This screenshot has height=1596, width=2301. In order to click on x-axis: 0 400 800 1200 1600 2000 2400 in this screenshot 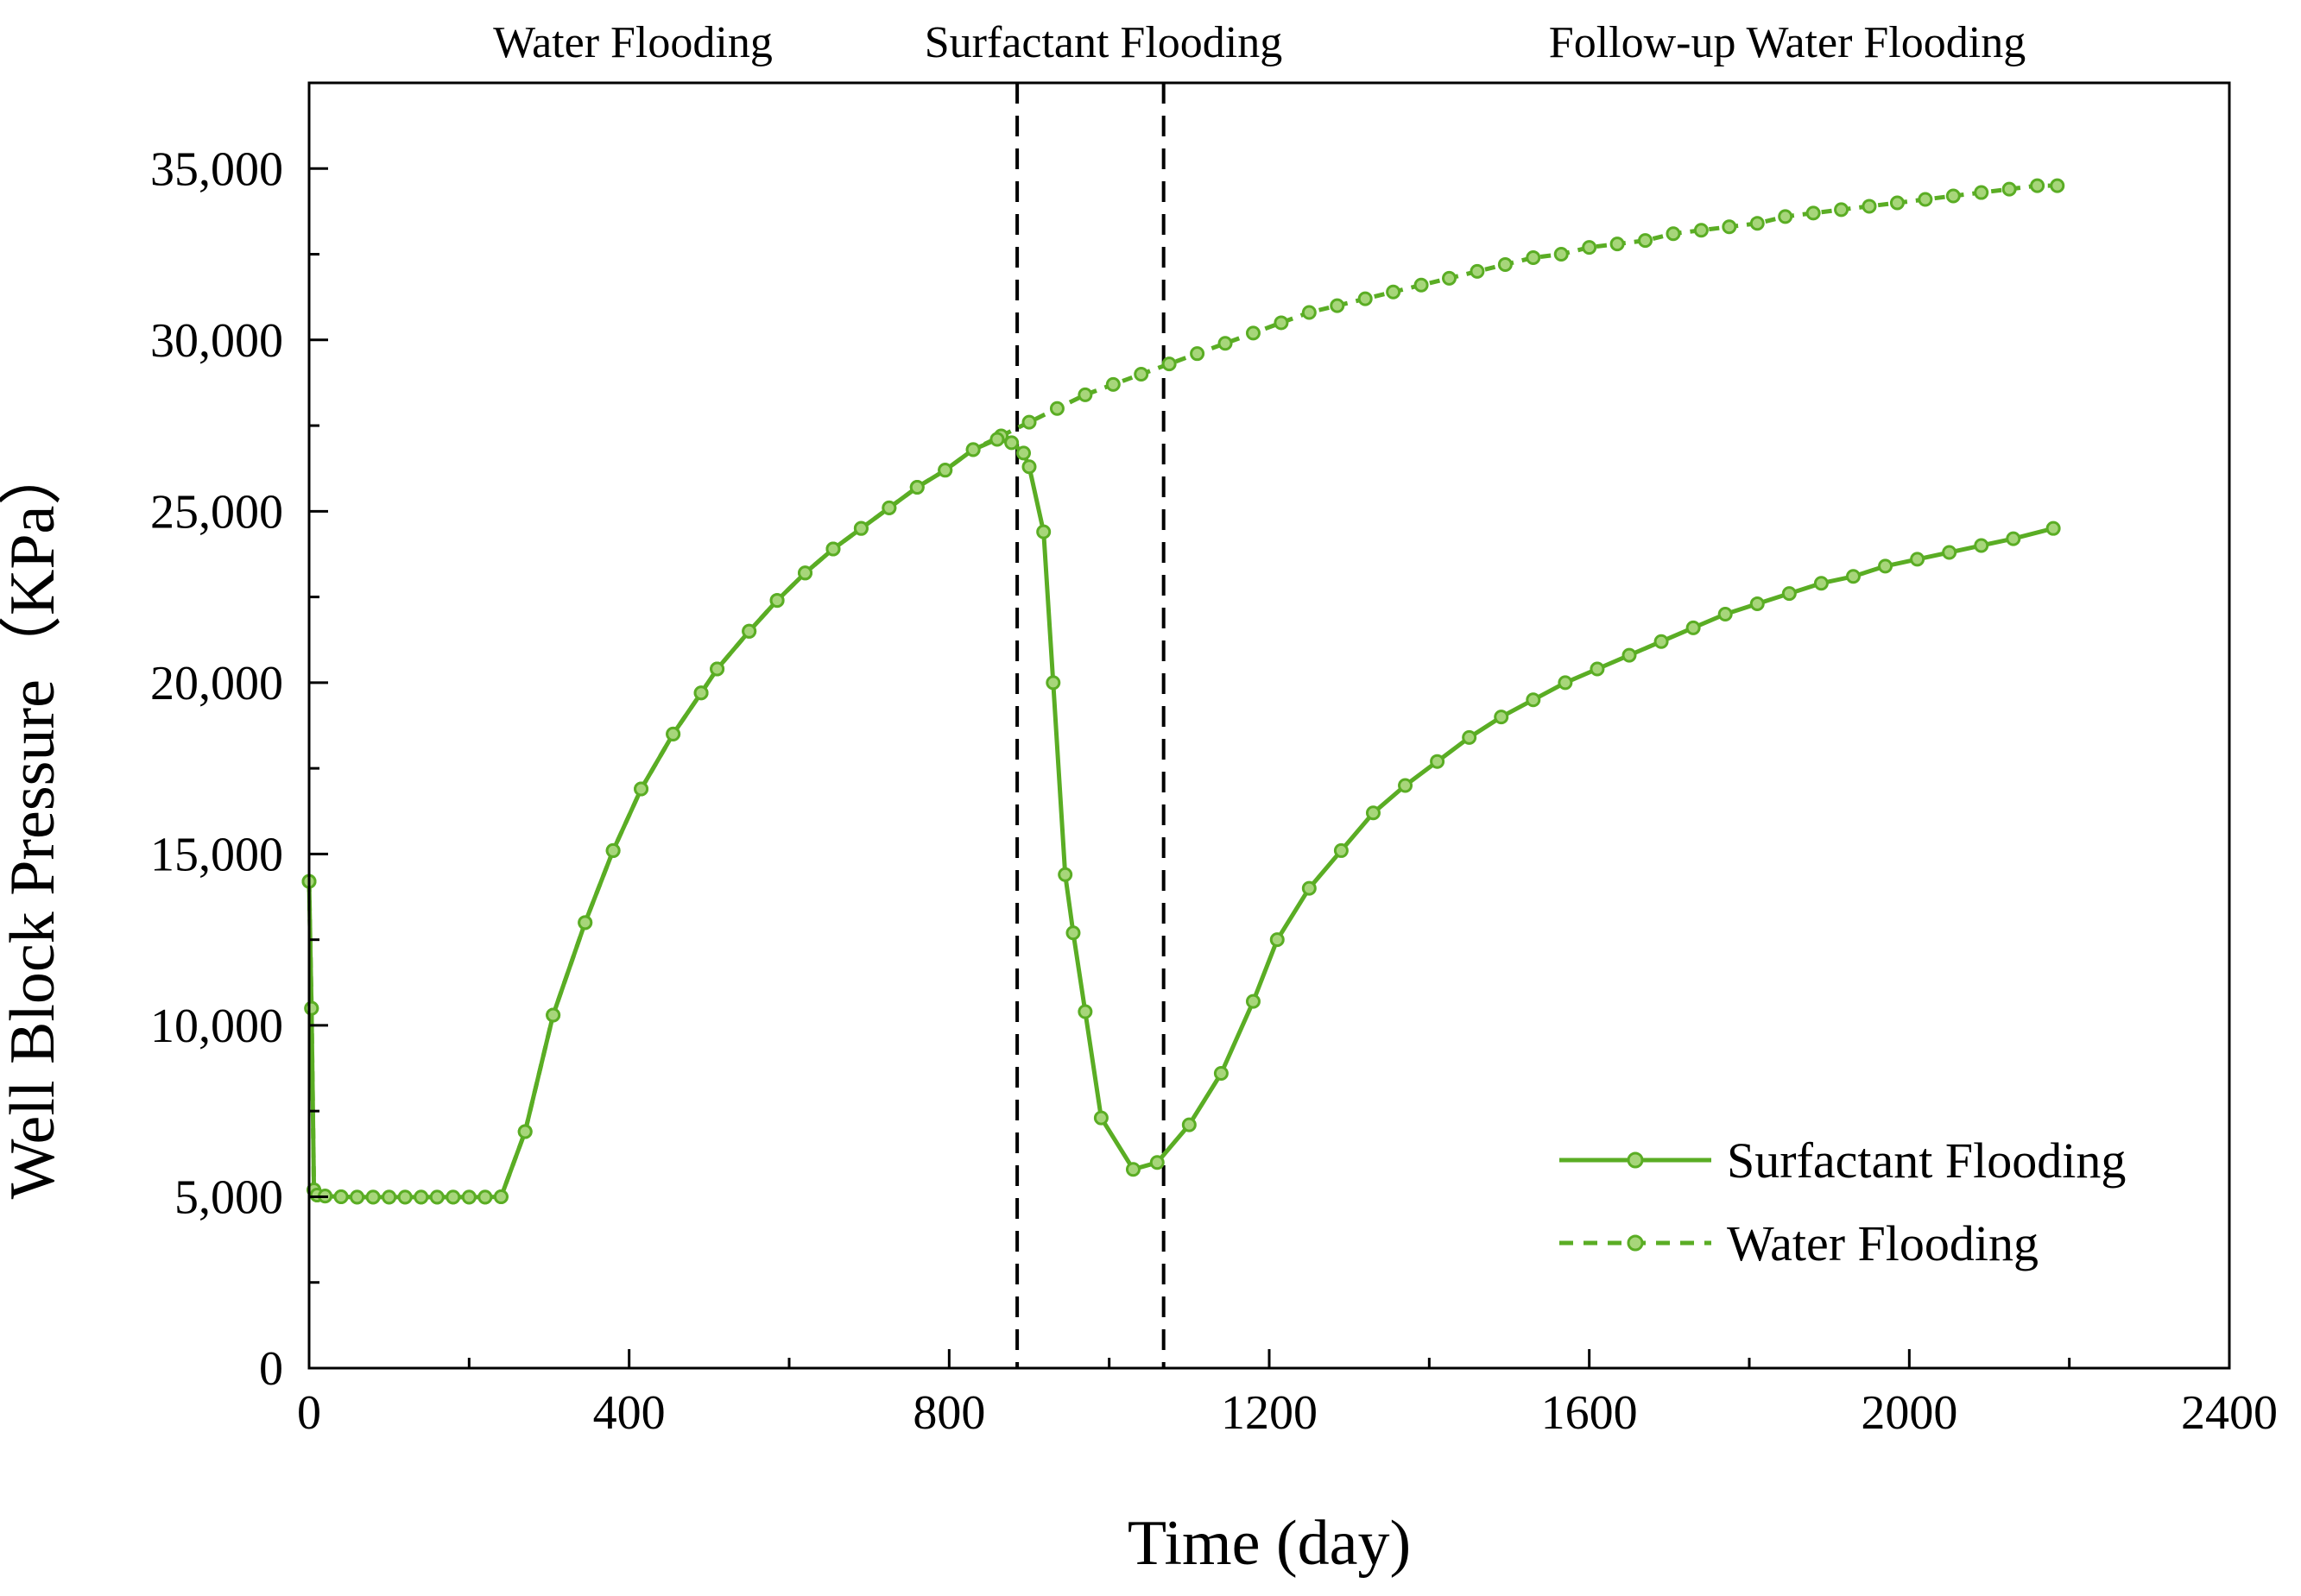, I will do `click(1287, 1394)`.